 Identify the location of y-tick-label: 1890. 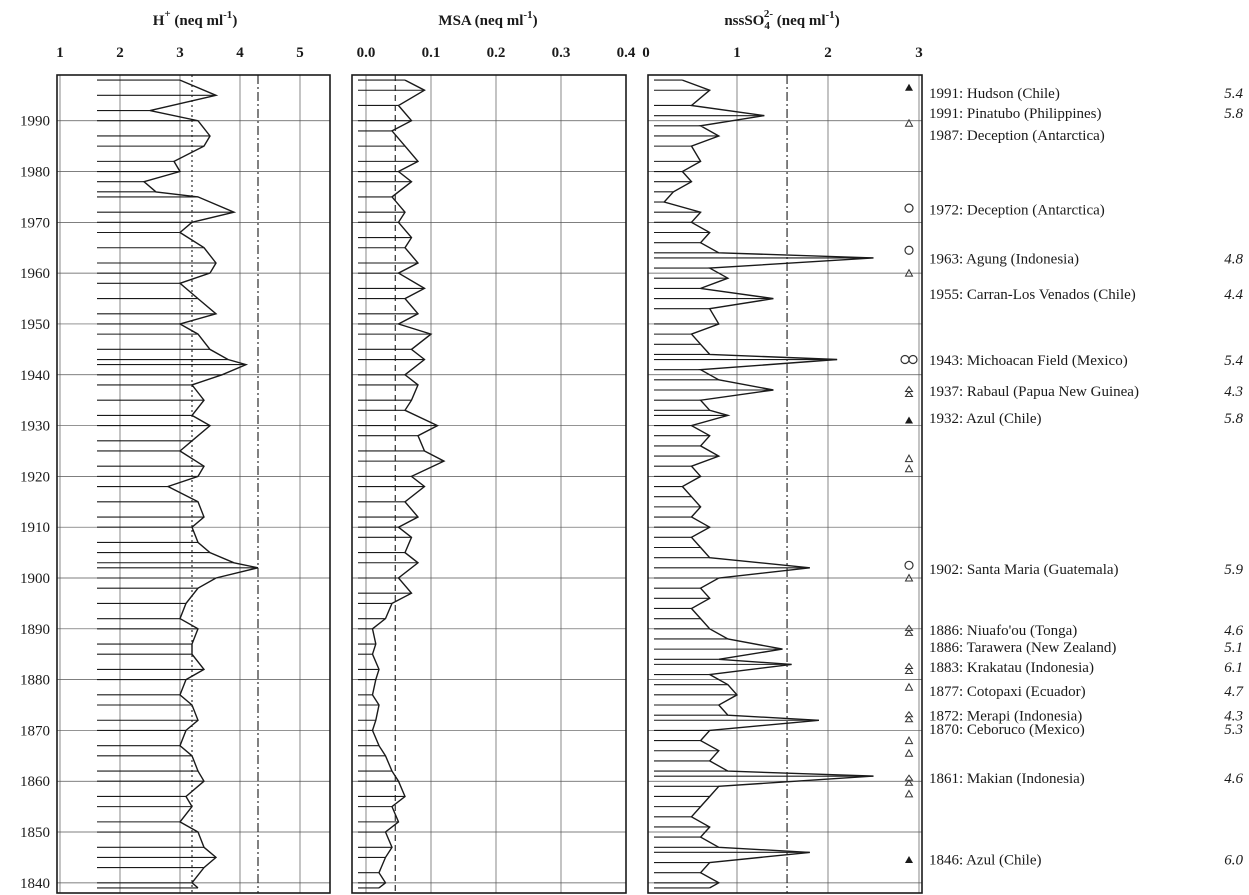
(35, 630).